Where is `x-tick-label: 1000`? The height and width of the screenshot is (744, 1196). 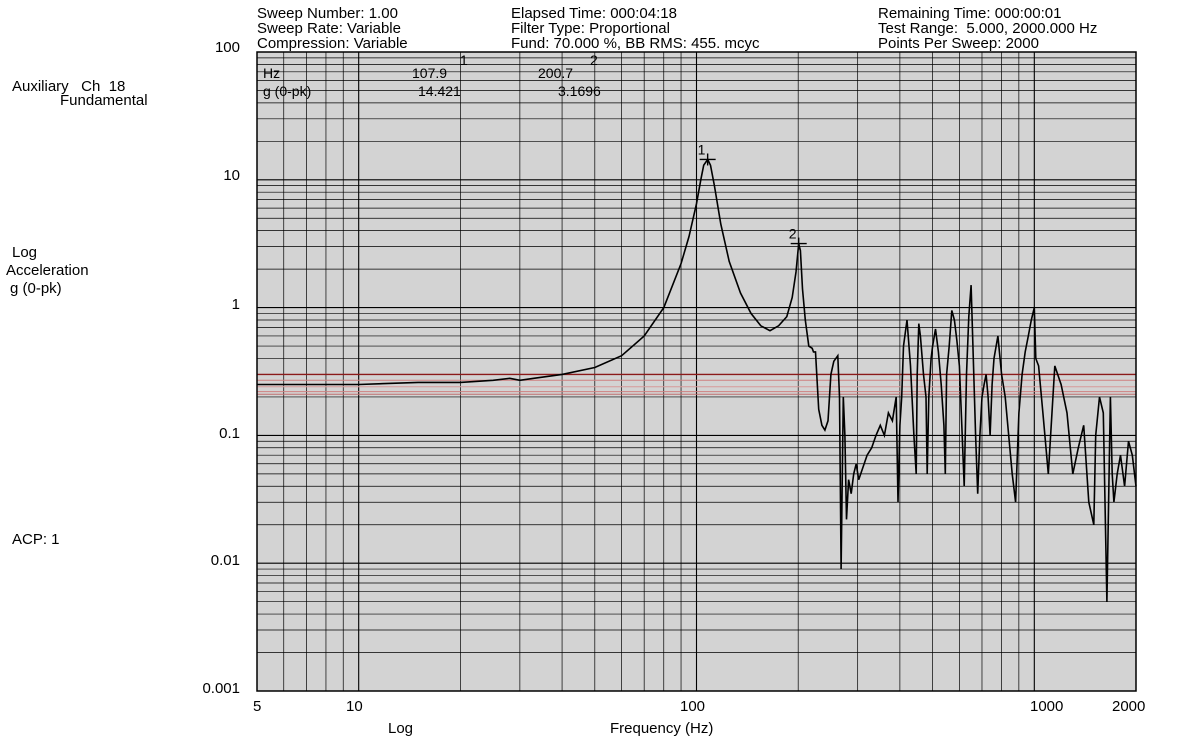 x-tick-label: 1000 is located at coordinates (1047, 706).